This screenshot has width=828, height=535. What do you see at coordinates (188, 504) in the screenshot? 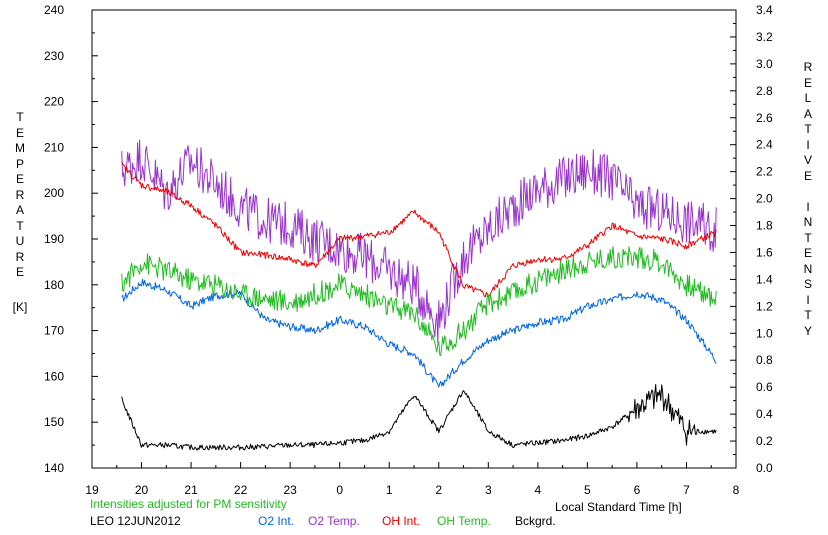
I see `note-pm-sensitivity: Intensities adjusted for PM sensitivity` at bounding box center [188, 504].